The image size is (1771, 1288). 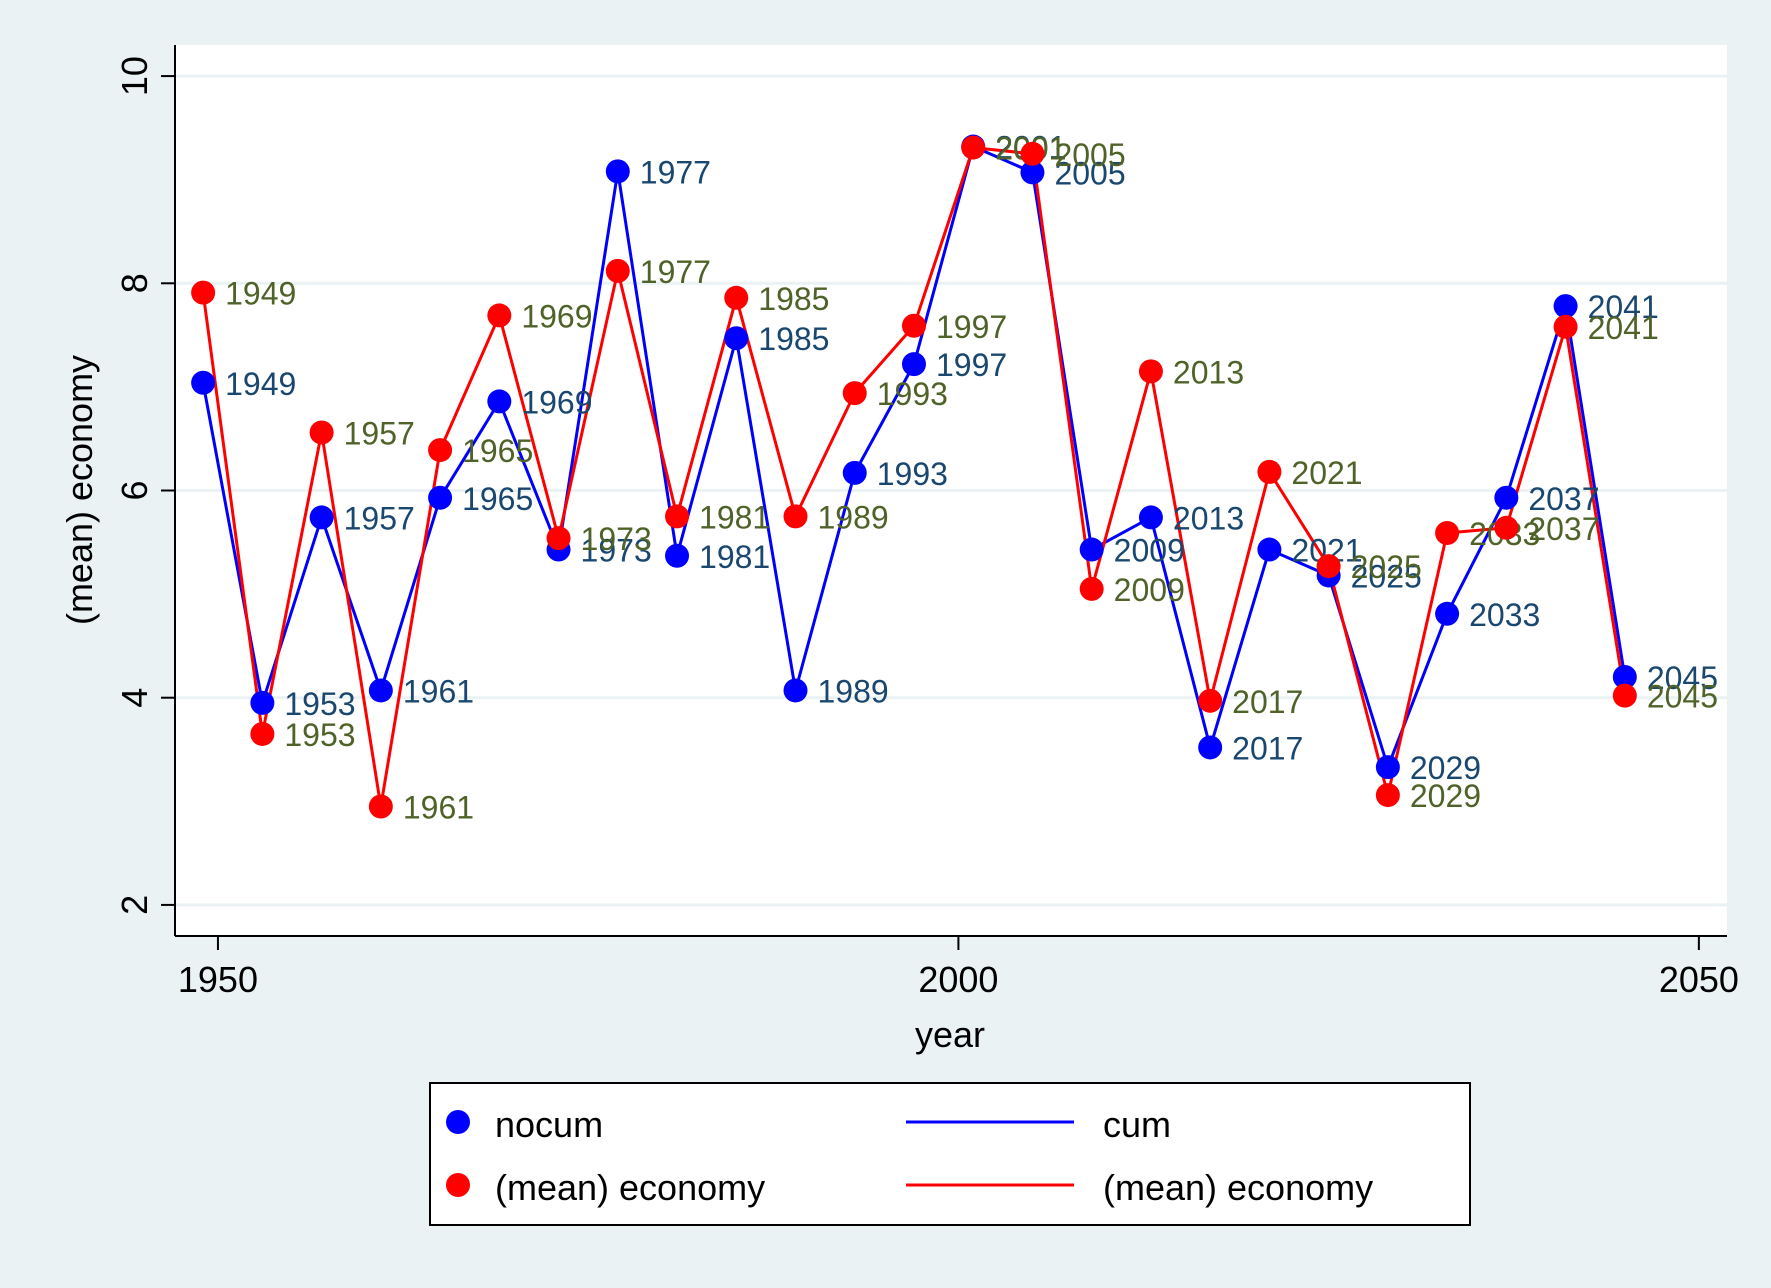 I want to click on point-label: 1989, so click(x=853, y=517).